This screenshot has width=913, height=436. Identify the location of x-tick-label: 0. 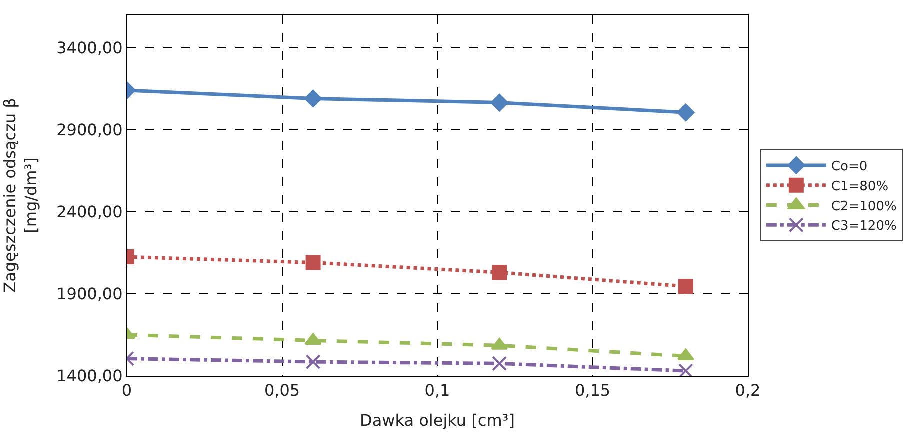
(127, 390).